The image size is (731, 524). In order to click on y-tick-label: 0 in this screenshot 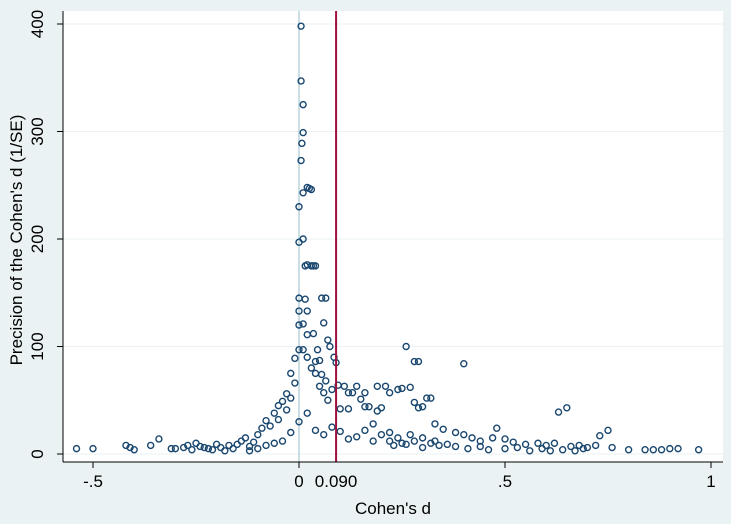, I will do `click(37, 453)`.